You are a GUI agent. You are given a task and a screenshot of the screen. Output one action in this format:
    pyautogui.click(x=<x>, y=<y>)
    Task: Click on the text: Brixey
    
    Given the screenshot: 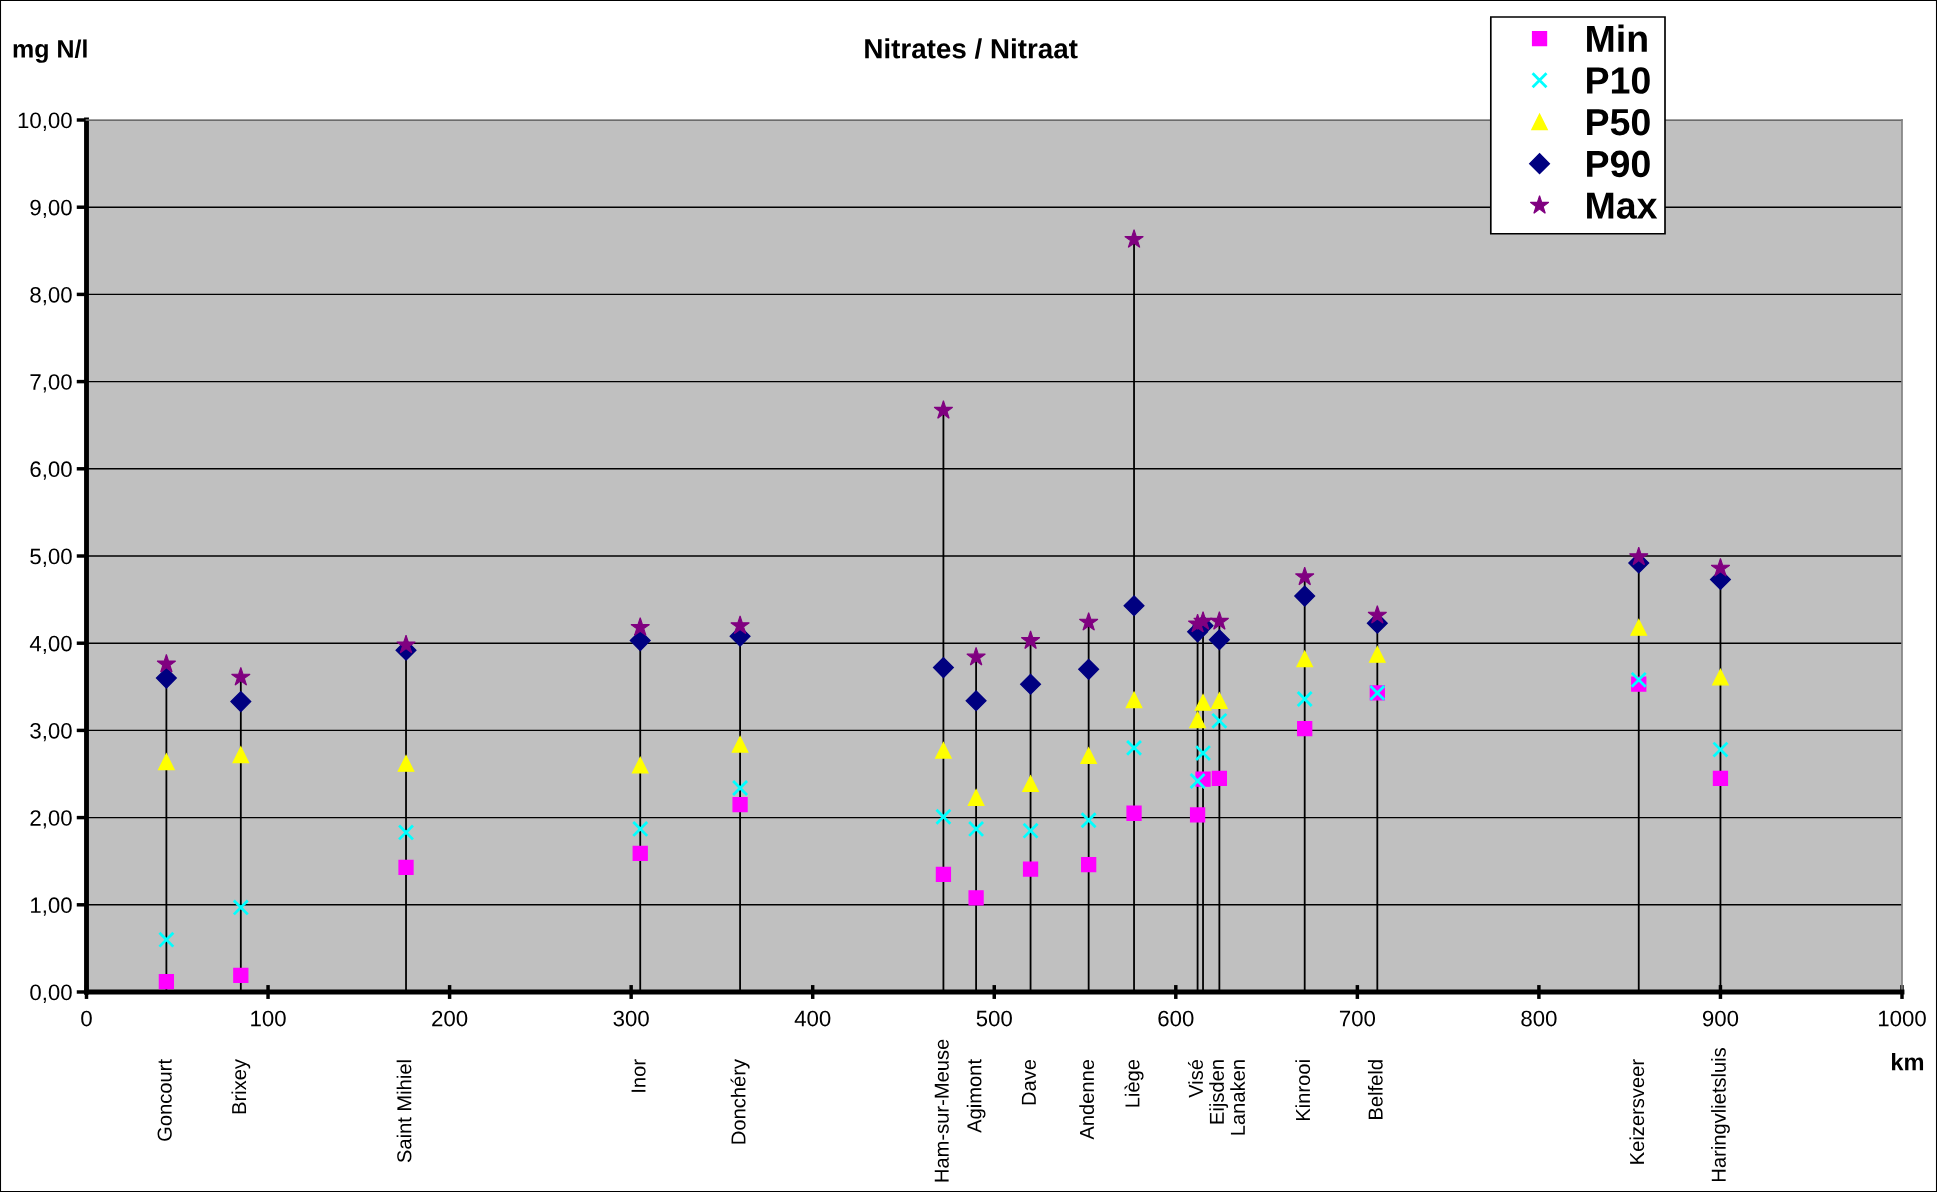 What is the action you would take?
    pyautogui.click(x=241, y=1086)
    